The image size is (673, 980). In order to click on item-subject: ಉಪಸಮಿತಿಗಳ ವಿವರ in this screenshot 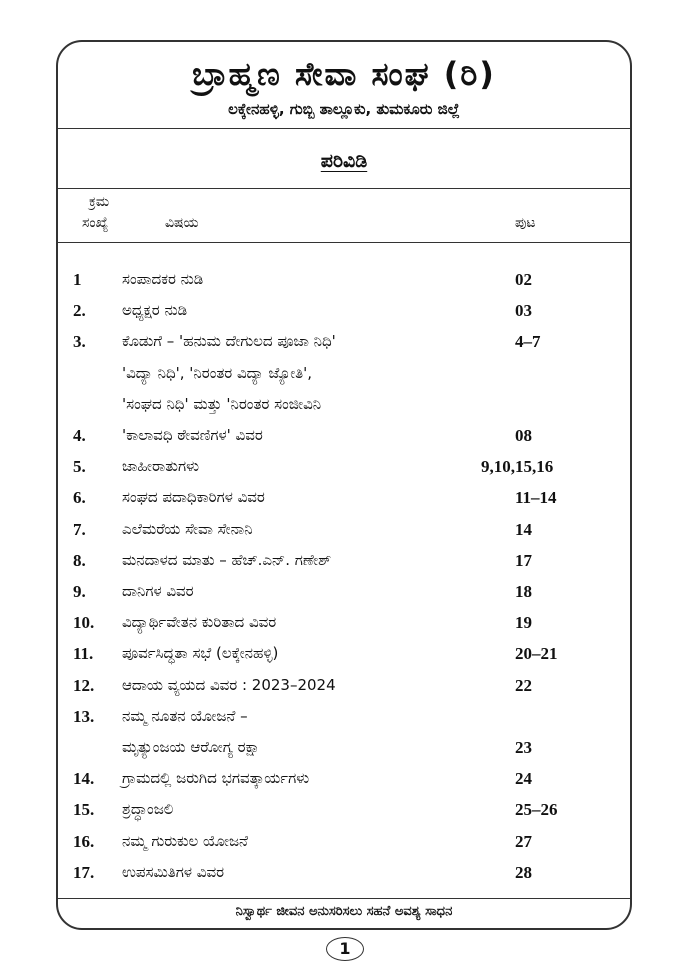, I will do `click(173, 871)`.